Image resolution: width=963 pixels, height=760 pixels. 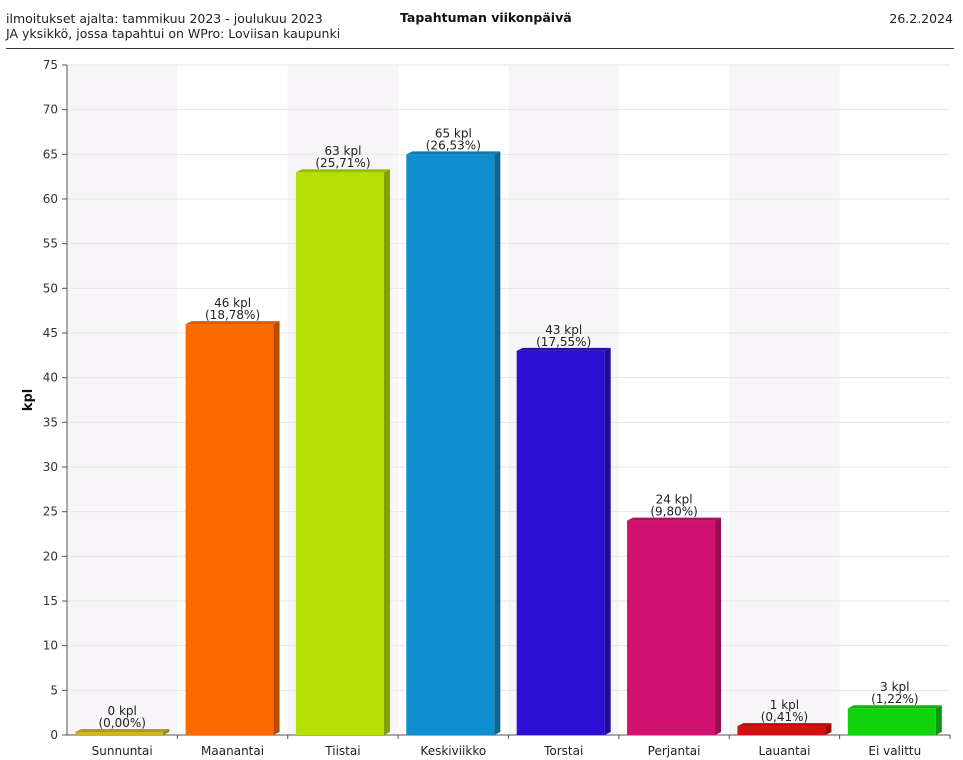 What do you see at coordinates (232, 315) in the screenshot?
I see `data-label-percent: (18,78%)` at bounding box center [232, 315].